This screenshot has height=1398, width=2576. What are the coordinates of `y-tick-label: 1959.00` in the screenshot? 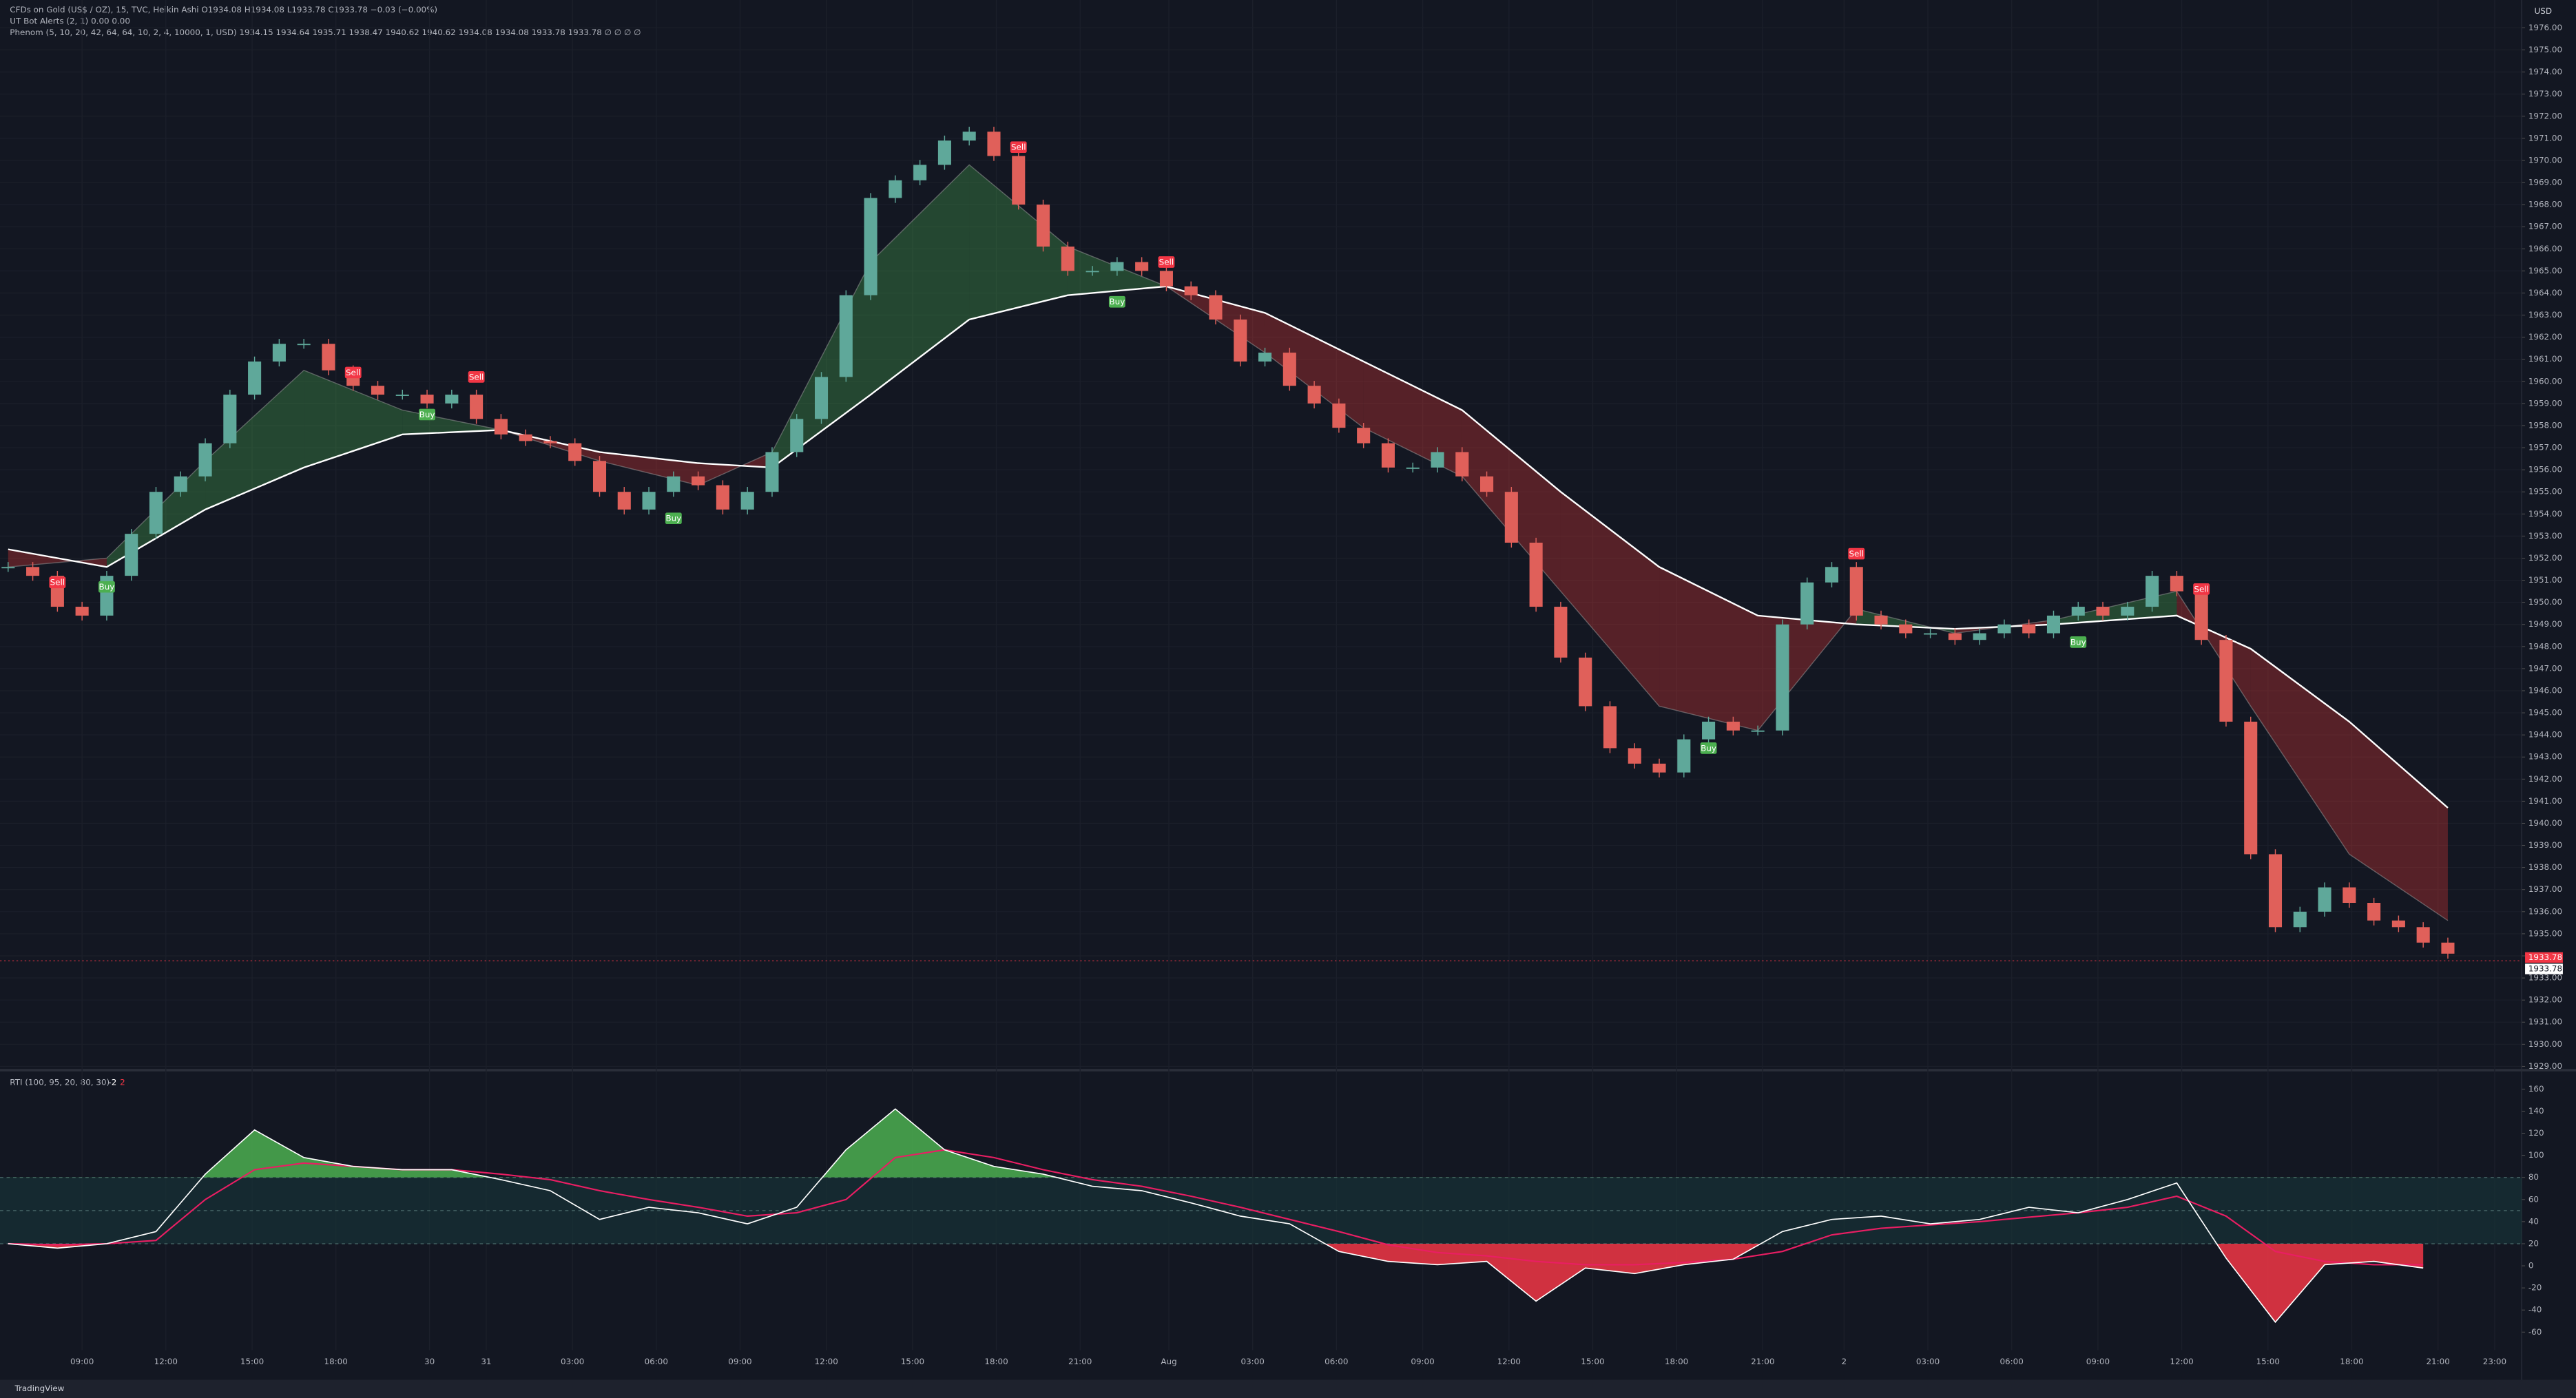 It's located at (2545, 403).